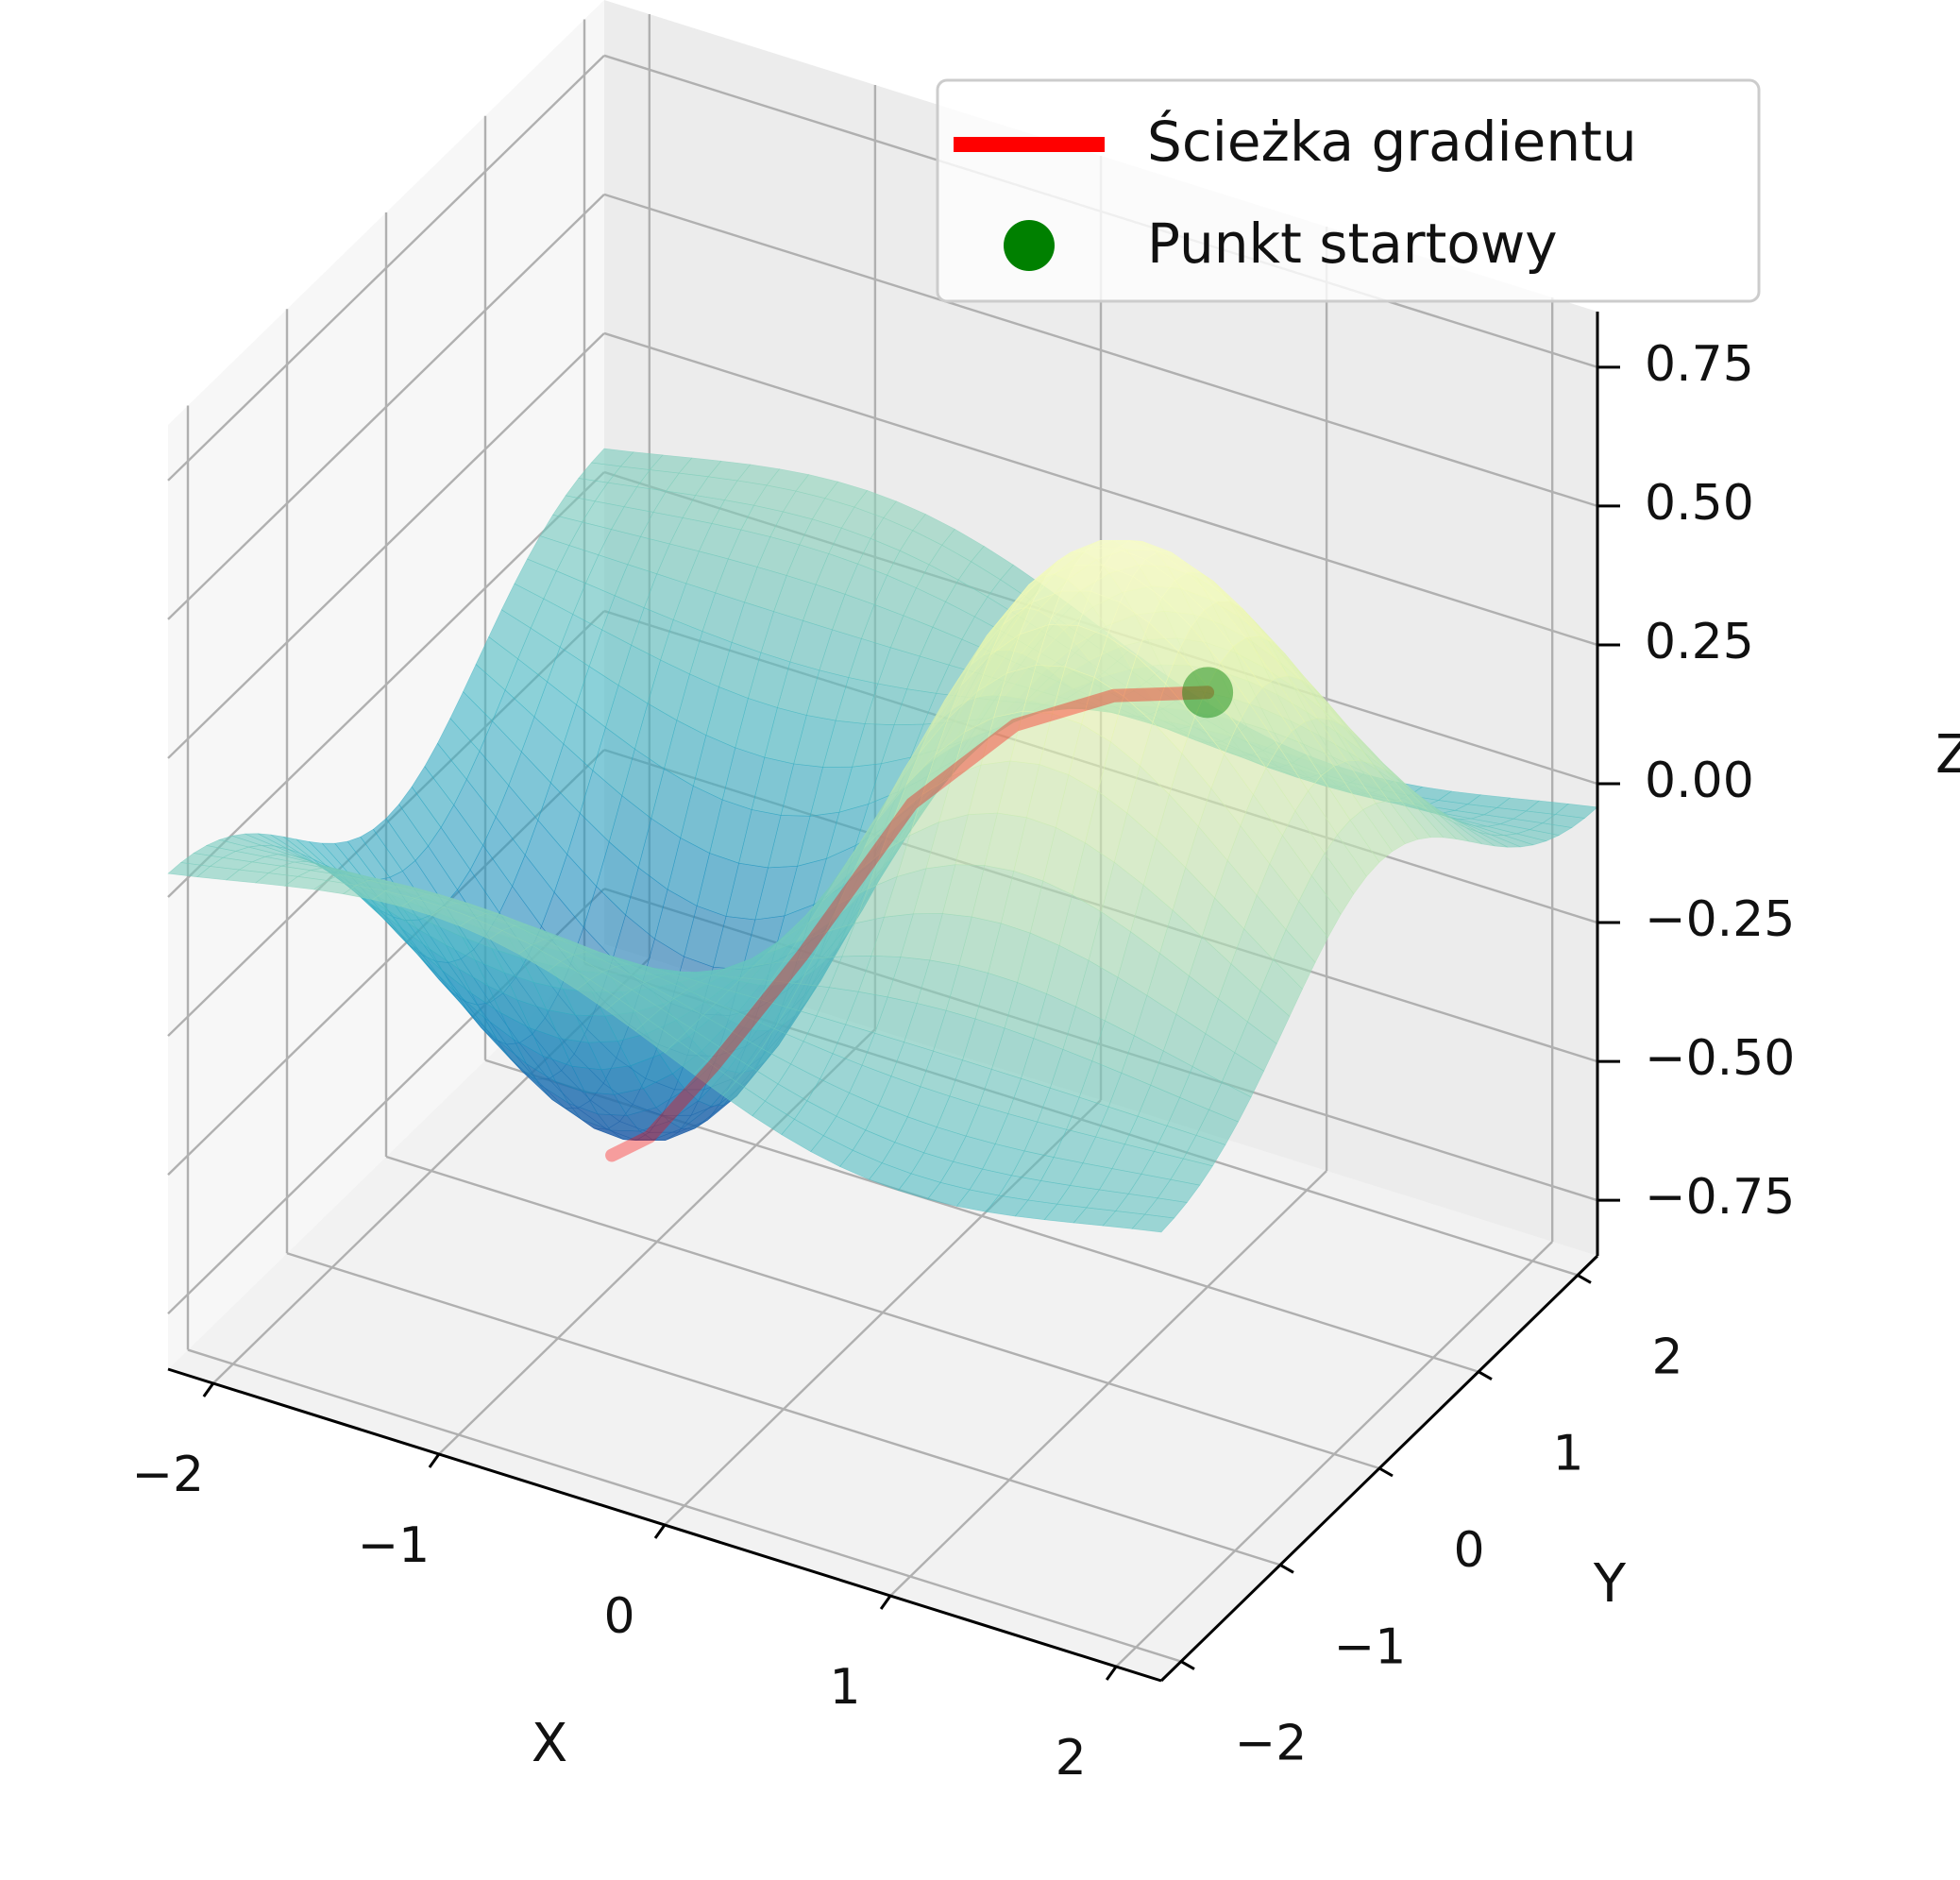  Describe the element at coordinates (1071, 1758) in the screenshot. I see `x-tick-label: 2` at that location.